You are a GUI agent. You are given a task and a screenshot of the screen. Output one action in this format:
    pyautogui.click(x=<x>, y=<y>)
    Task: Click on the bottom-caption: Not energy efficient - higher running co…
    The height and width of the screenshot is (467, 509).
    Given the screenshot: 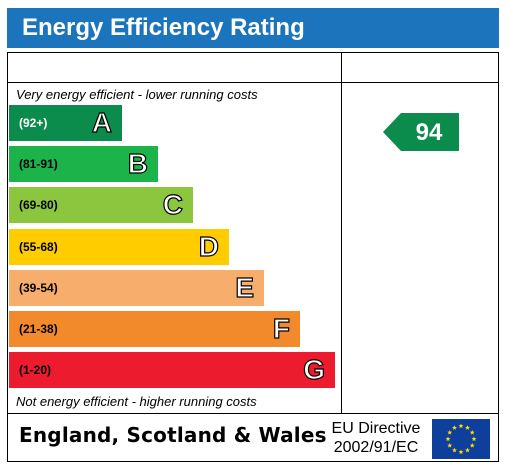 What is the action you would take?
    pyautogui.click(x=136, y=401)
    